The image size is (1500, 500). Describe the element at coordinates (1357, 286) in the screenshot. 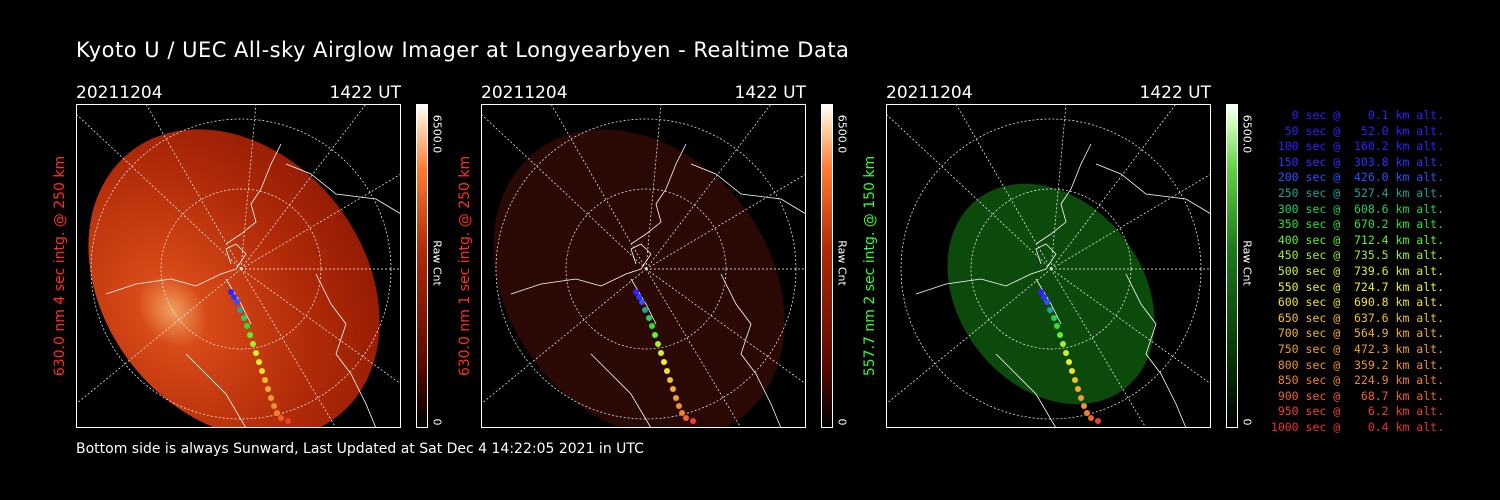

I see `legend-item: 550 sec @ 724.7 km alt.` at that location.